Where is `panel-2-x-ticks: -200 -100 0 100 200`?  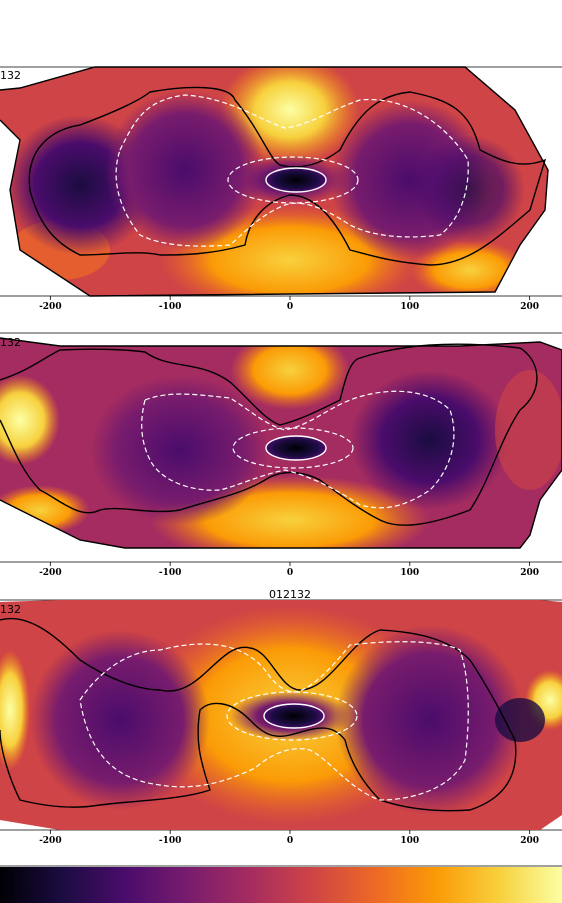
panel-2-x-ticks: -200 -100 0 100 200 is located at coordinates (289, 570).